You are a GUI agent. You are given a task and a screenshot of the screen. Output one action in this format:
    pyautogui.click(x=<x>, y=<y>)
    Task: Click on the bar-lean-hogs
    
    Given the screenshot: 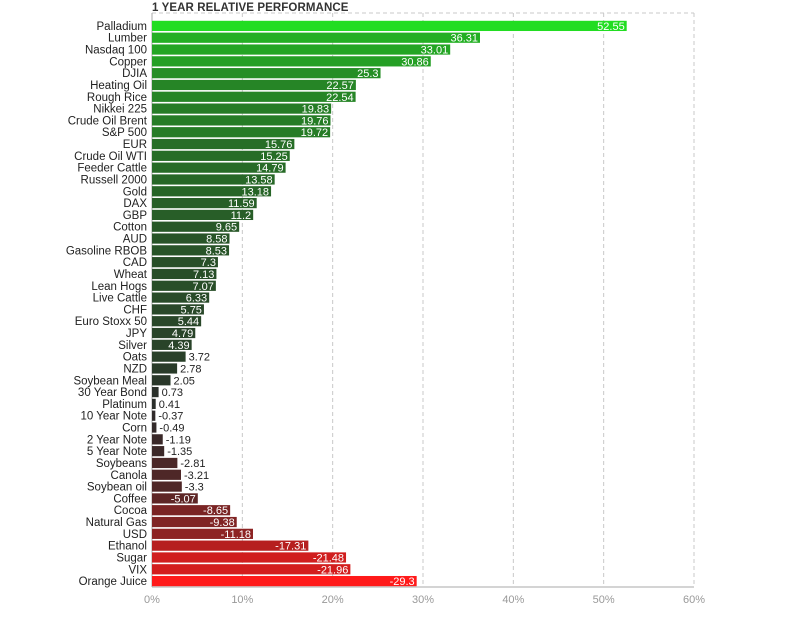 What is the action you would take?
    pyautogui.click(x=184, y=285)
    